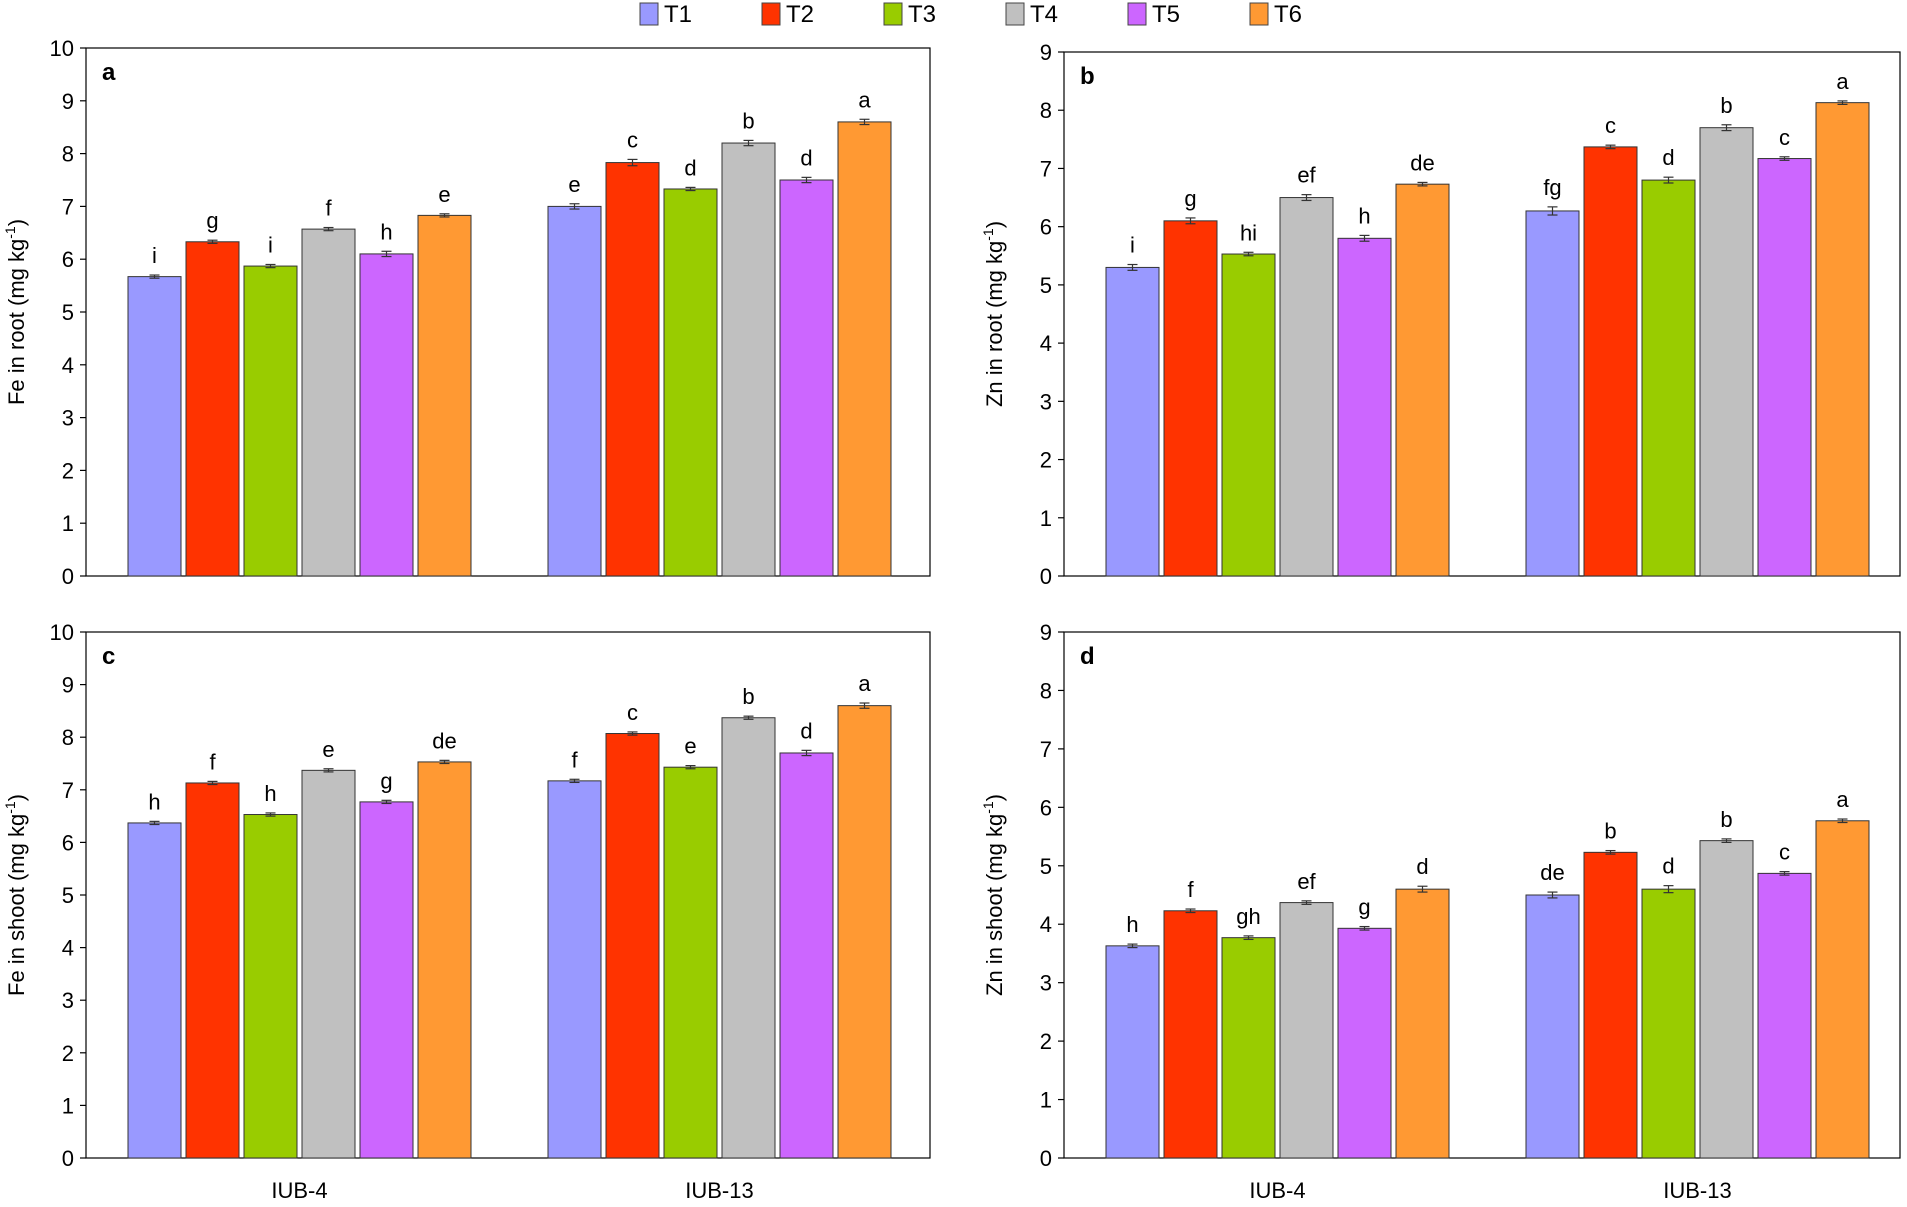 Image resolution: width=1907 pixels, height=1207 pixels. What do you see at coordinates (1190, 398) in the screenshot?
I see `bar-iub-4-t2` at bounding box center [1190, 398].